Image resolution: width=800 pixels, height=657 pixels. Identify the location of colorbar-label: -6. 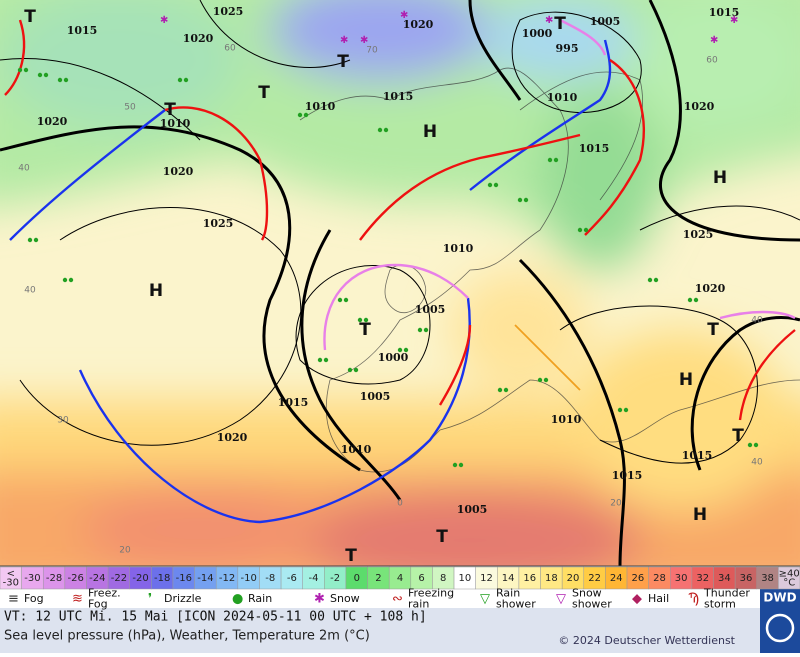
(292, 578).